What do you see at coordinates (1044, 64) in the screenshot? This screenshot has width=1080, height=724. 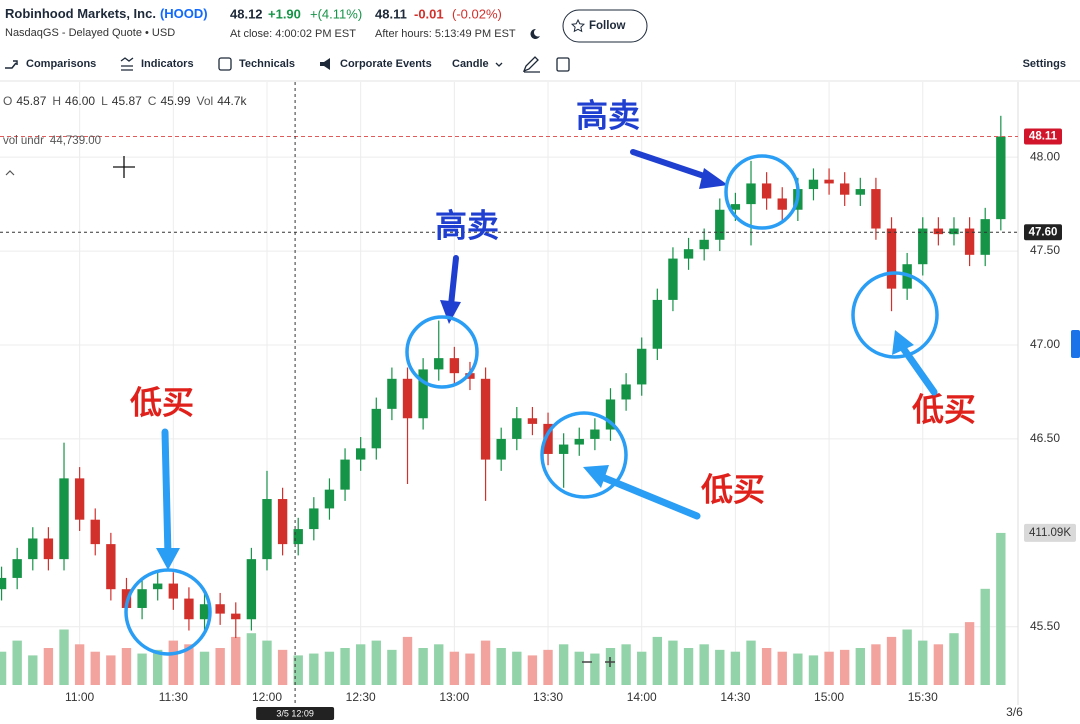 I see `settings: Settings` at bounding box center [1044, 64].